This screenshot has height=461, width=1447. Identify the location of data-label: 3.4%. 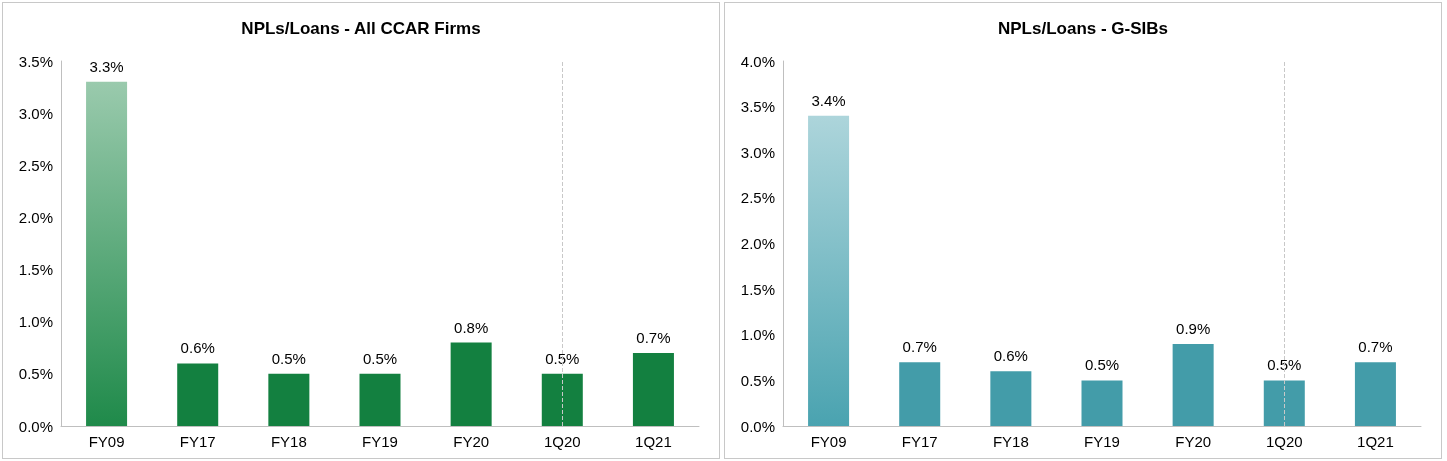
(828, 100).